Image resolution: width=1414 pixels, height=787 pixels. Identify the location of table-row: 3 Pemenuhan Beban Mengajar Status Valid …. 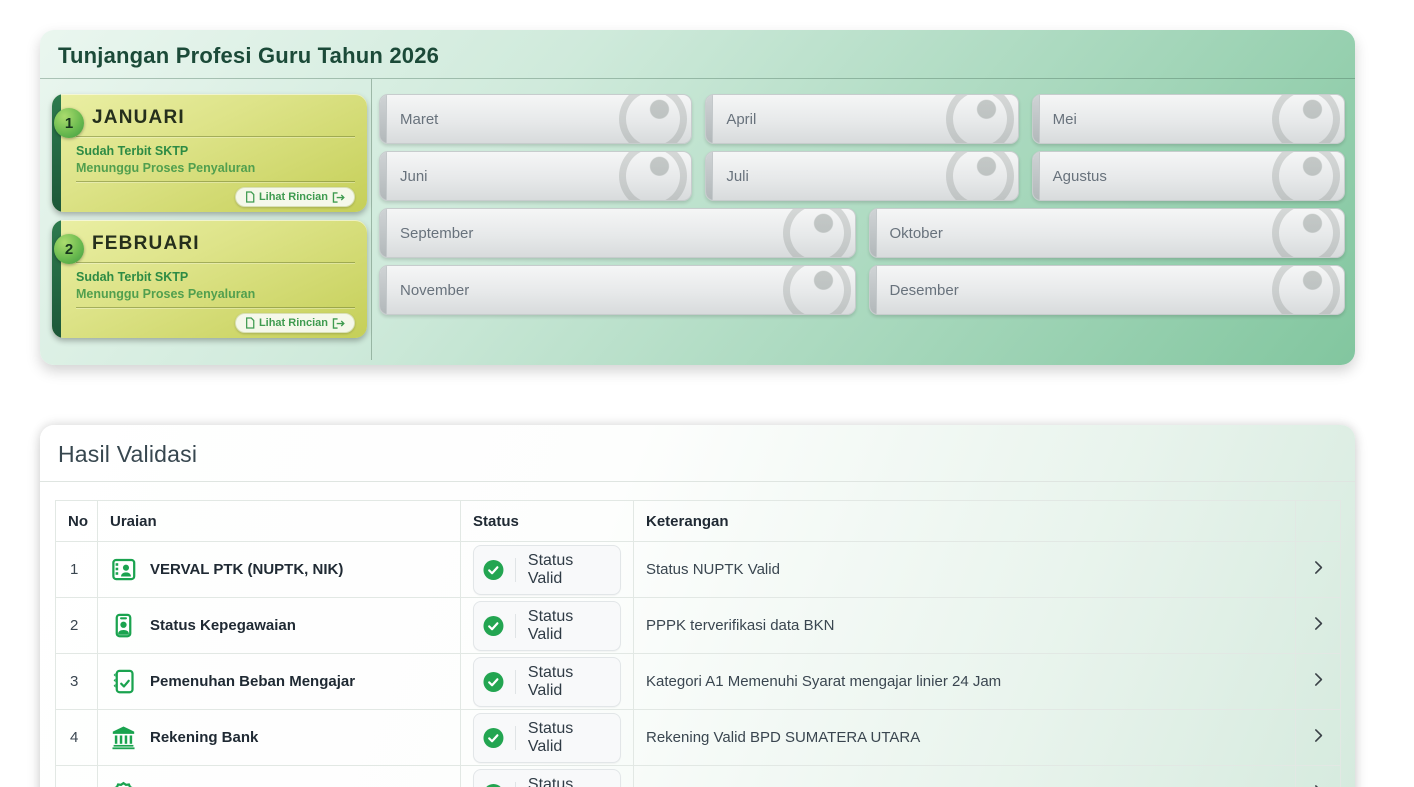
(698, 681).